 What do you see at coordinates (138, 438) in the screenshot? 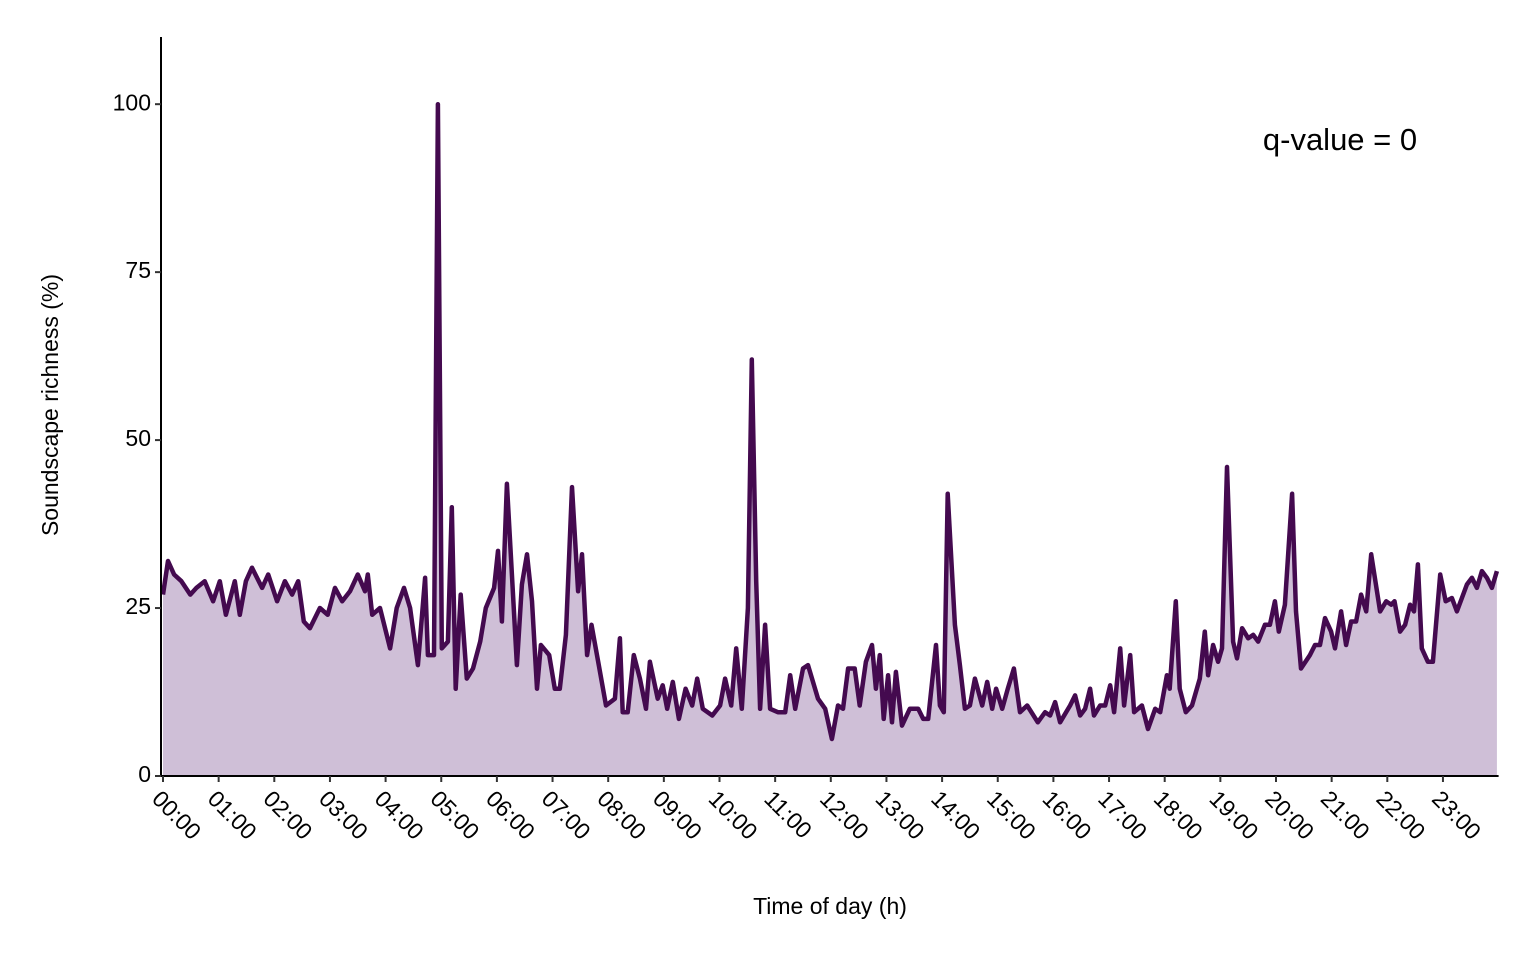
I see `y-tick-label: 50` at bounding box center [138, 438].